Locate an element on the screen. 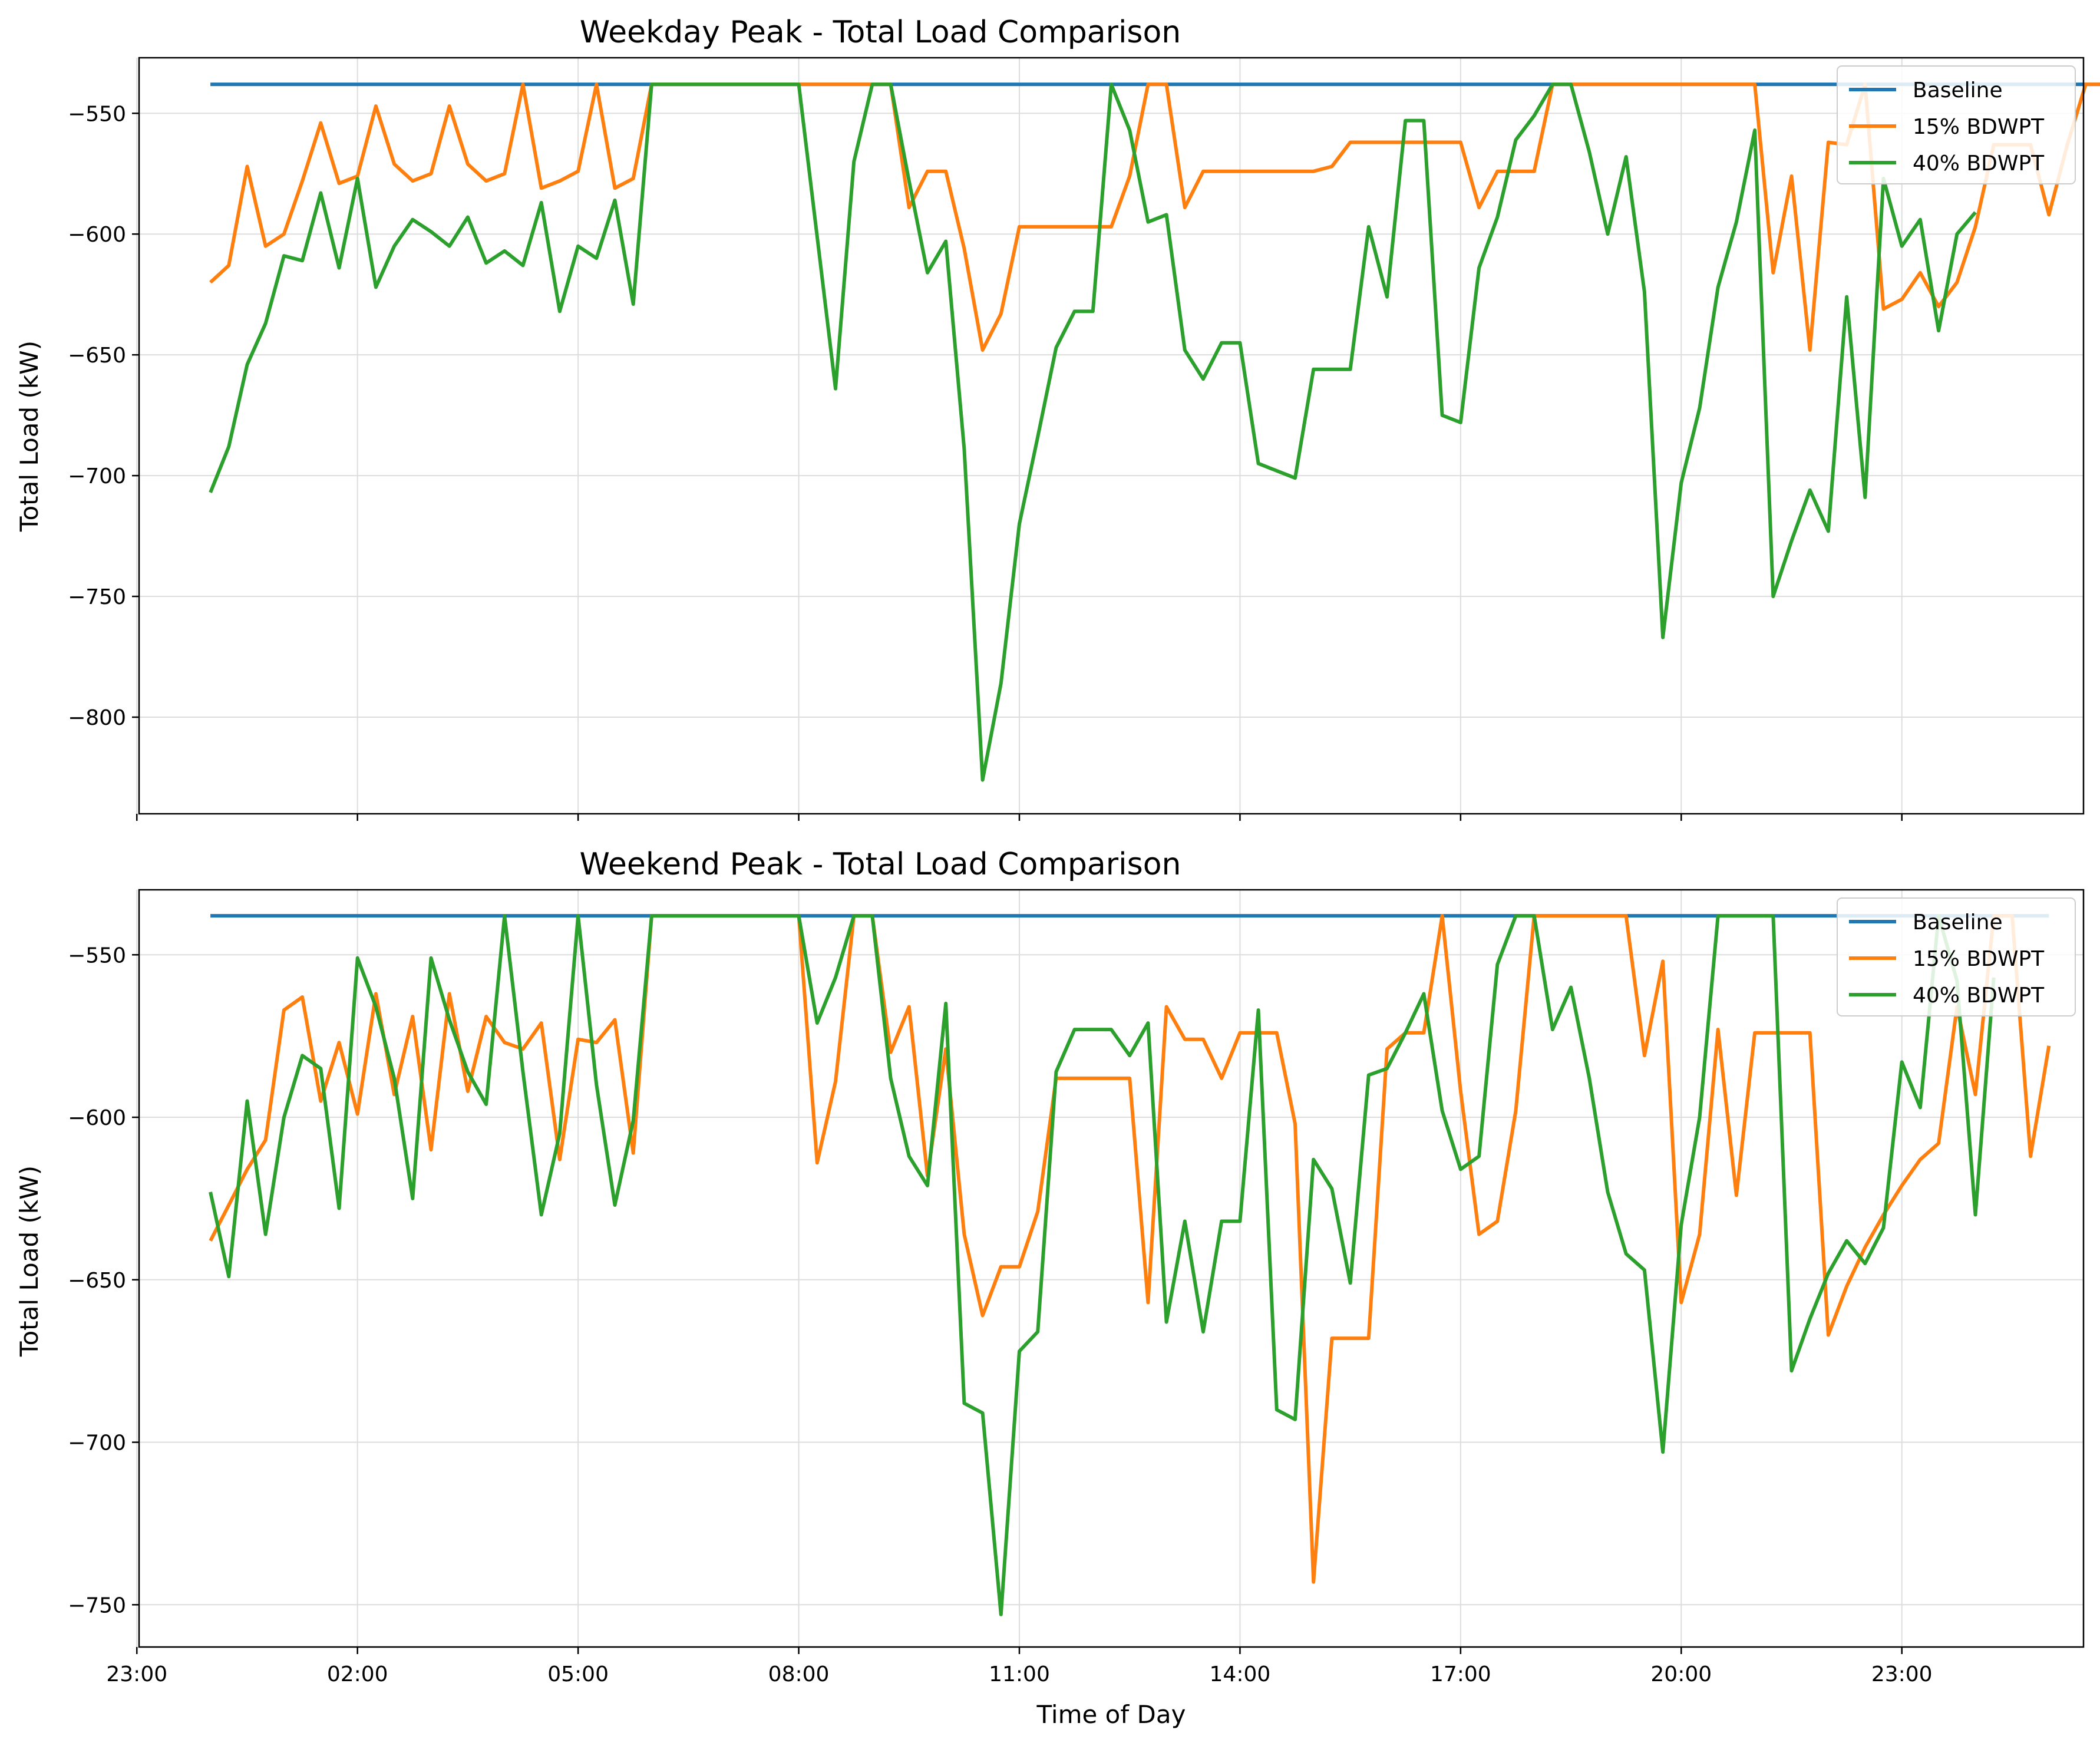 The image size is (2100, 1746). x-axis-label: Time of Day is located at coordinates (1111, 1714).